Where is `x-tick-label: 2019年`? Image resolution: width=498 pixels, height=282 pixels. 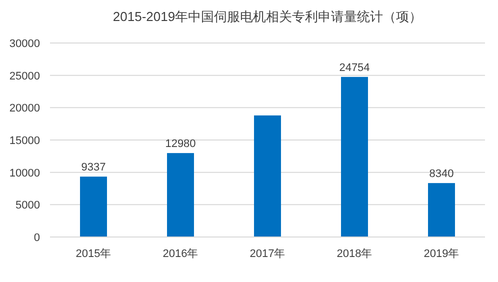
x-tick-label: 2019年 is located at coordinates (442, 254).